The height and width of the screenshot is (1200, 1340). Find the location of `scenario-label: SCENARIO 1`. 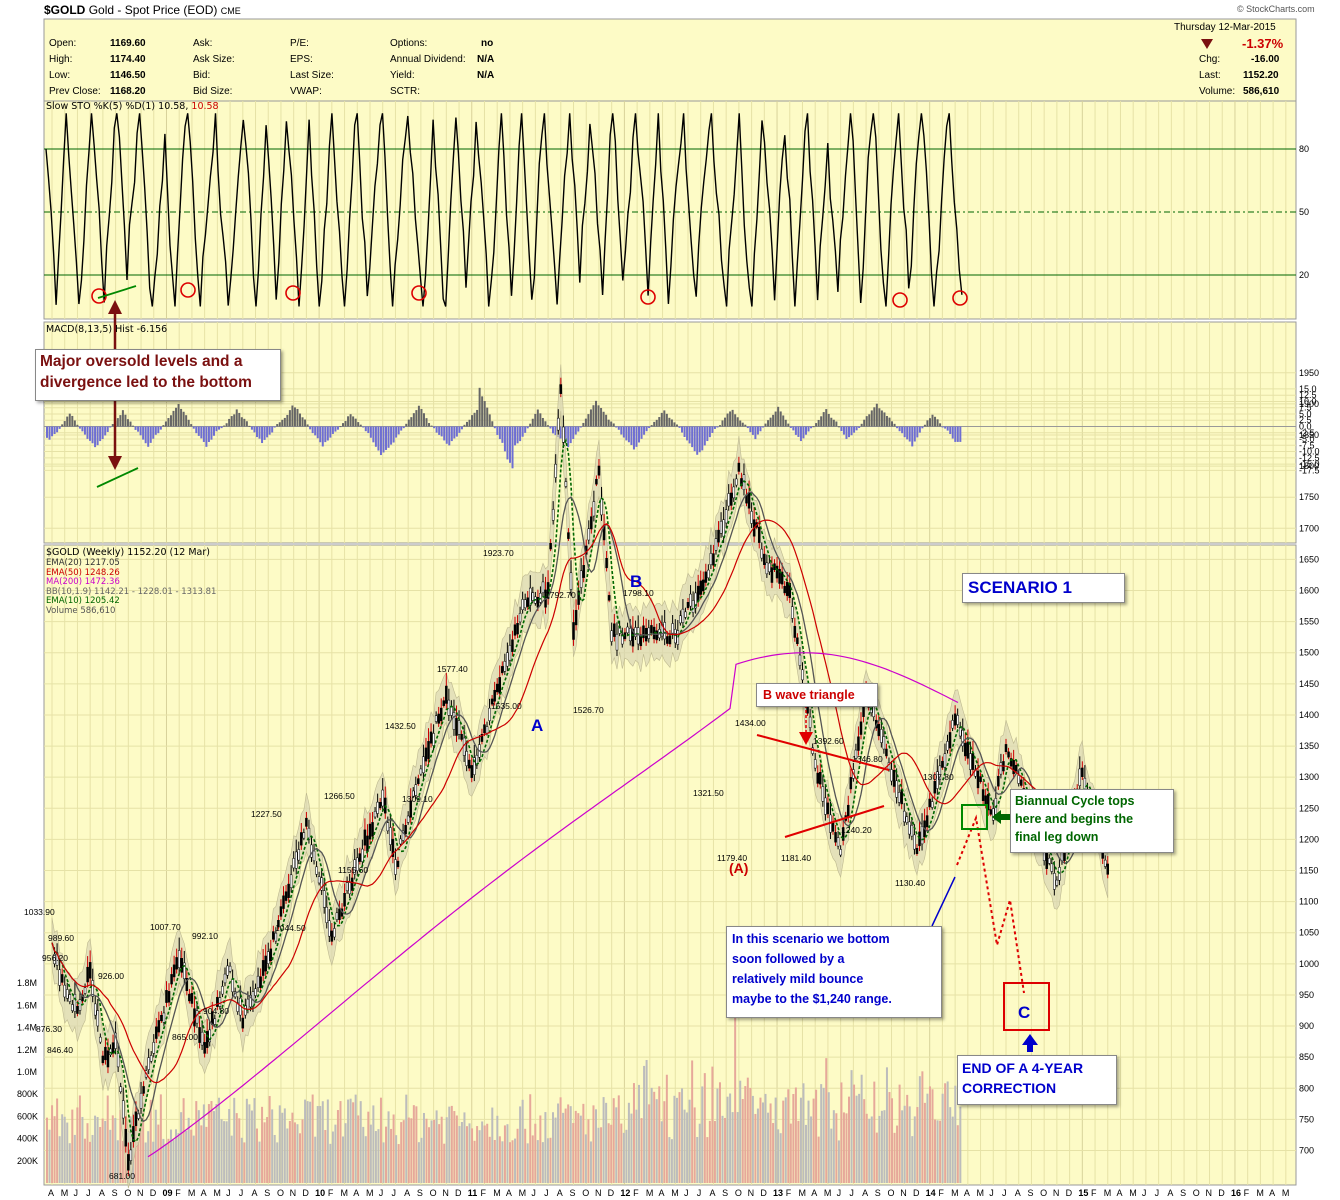

scenario-label: SCENARIO 1 is located at coordinates (1043, 588).